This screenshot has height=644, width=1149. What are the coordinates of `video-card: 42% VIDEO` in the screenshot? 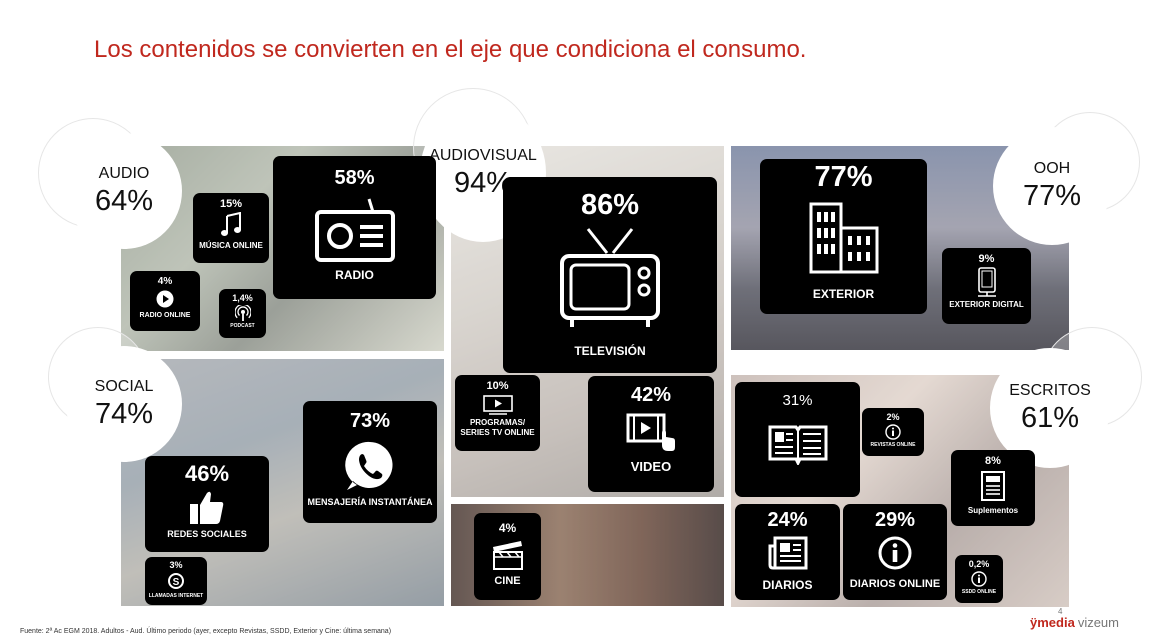 It's located at (651, 434).